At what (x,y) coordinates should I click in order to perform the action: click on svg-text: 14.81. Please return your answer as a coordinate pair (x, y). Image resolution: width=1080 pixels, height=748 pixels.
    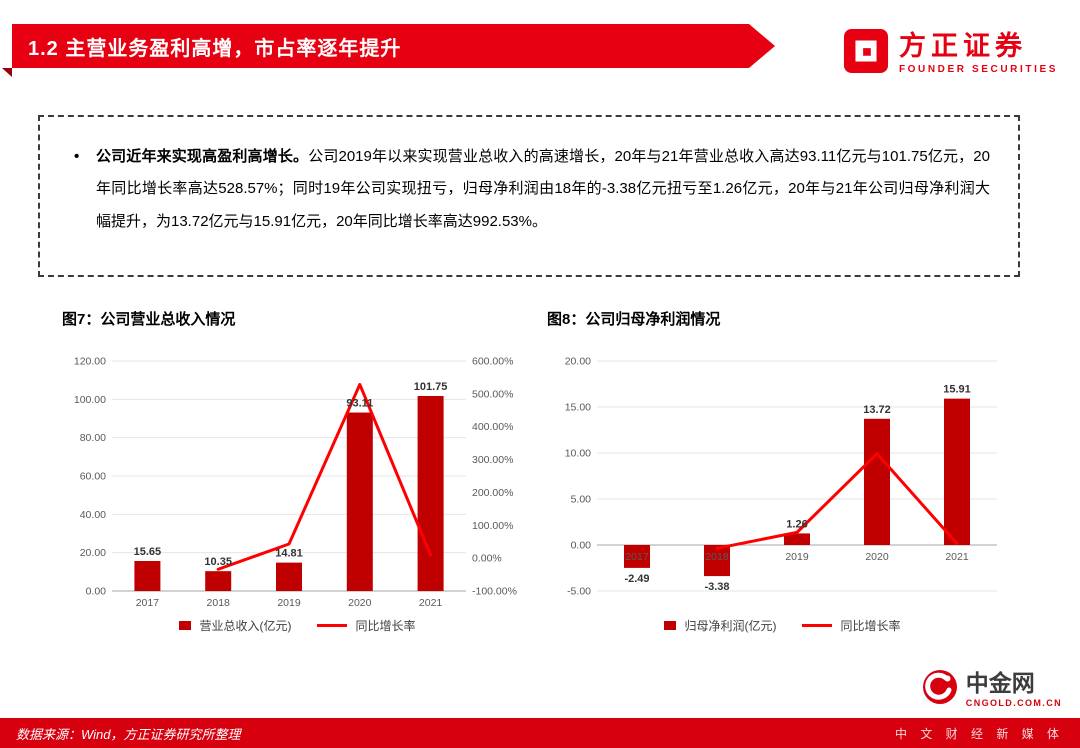
    Looking at the image, I should click on (289, 554).